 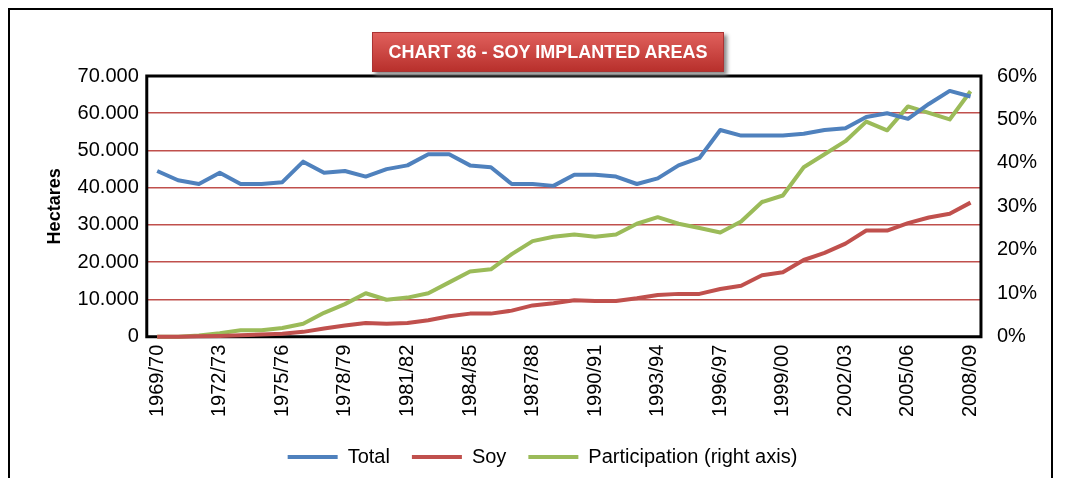 I want to click on x-tick-label: 1978/79, so click(x=343, y=380).